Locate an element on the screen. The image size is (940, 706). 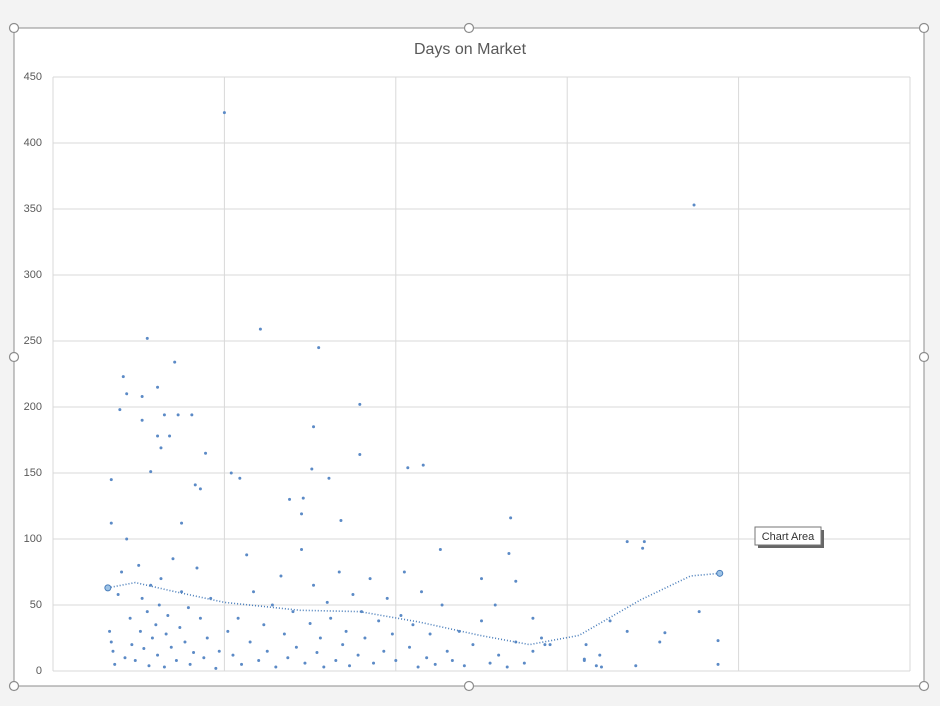
y-tick-label: 200 is located at coordinates (33, 407).